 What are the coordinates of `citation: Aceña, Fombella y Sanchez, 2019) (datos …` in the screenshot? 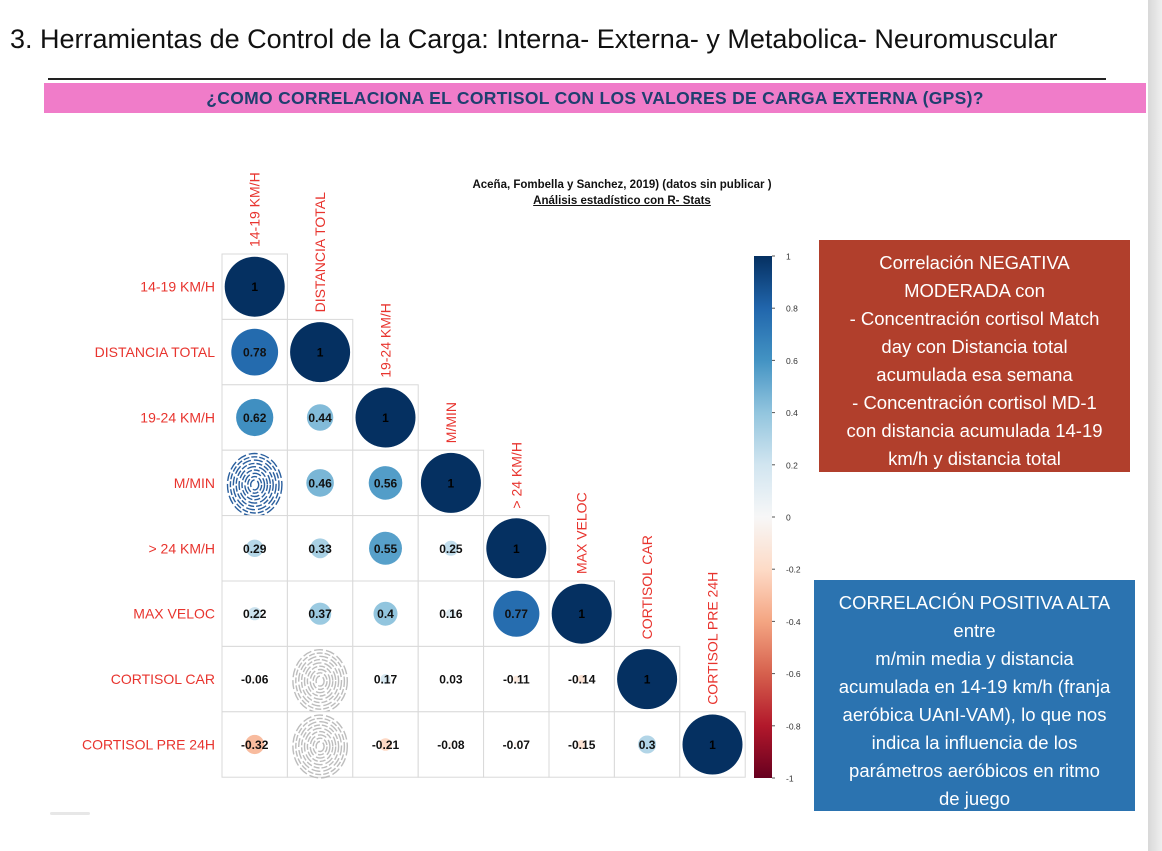 It's located at (622, 193).